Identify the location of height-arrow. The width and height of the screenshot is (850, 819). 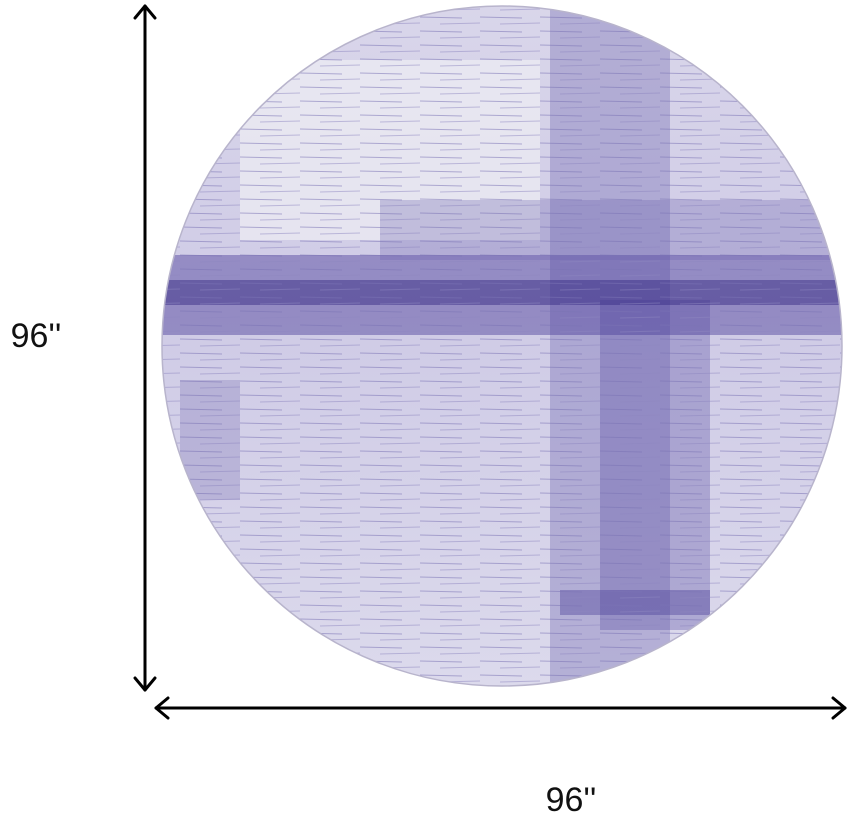
(145, 348).